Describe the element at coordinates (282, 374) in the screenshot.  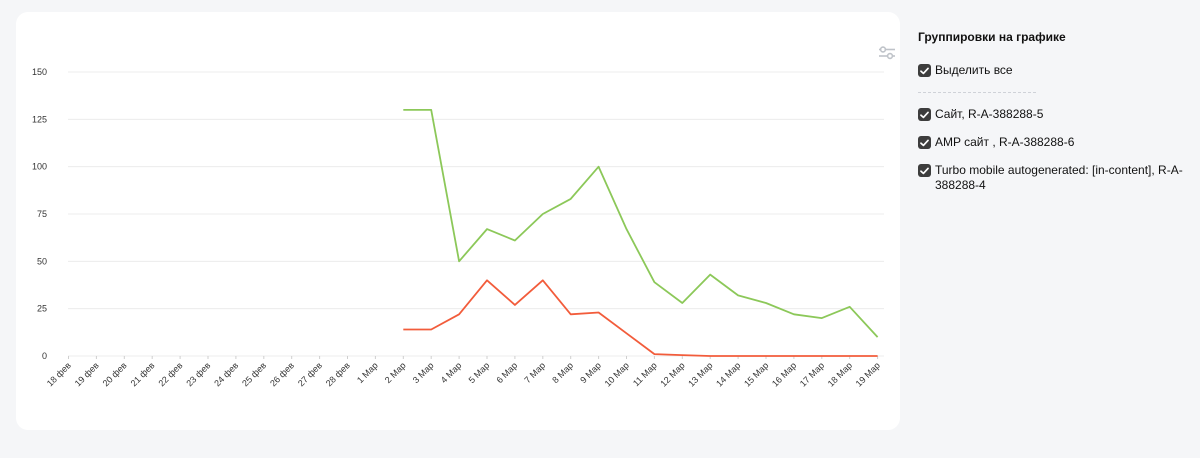
I see `x-tick-label: 26 фев` at that location.